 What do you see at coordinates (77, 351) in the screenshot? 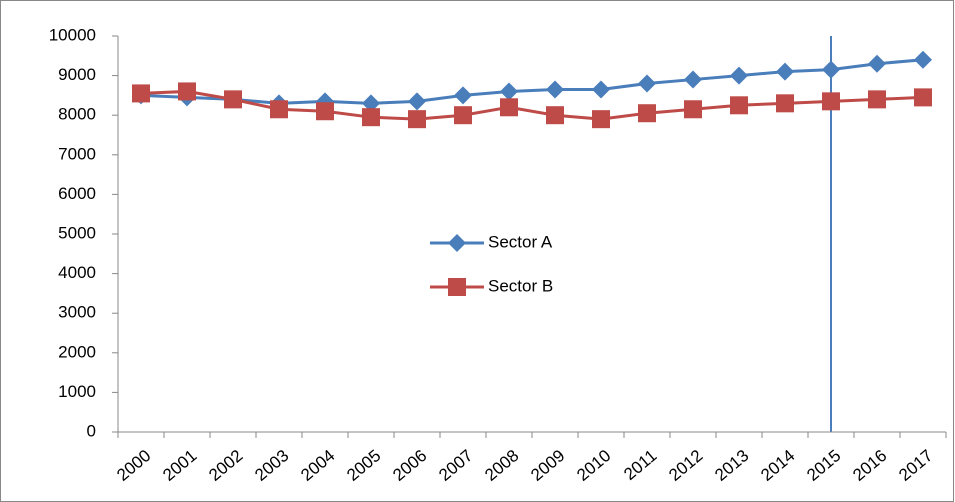
I see `y-tick-label: 2000` at bounding box center [77, 351].